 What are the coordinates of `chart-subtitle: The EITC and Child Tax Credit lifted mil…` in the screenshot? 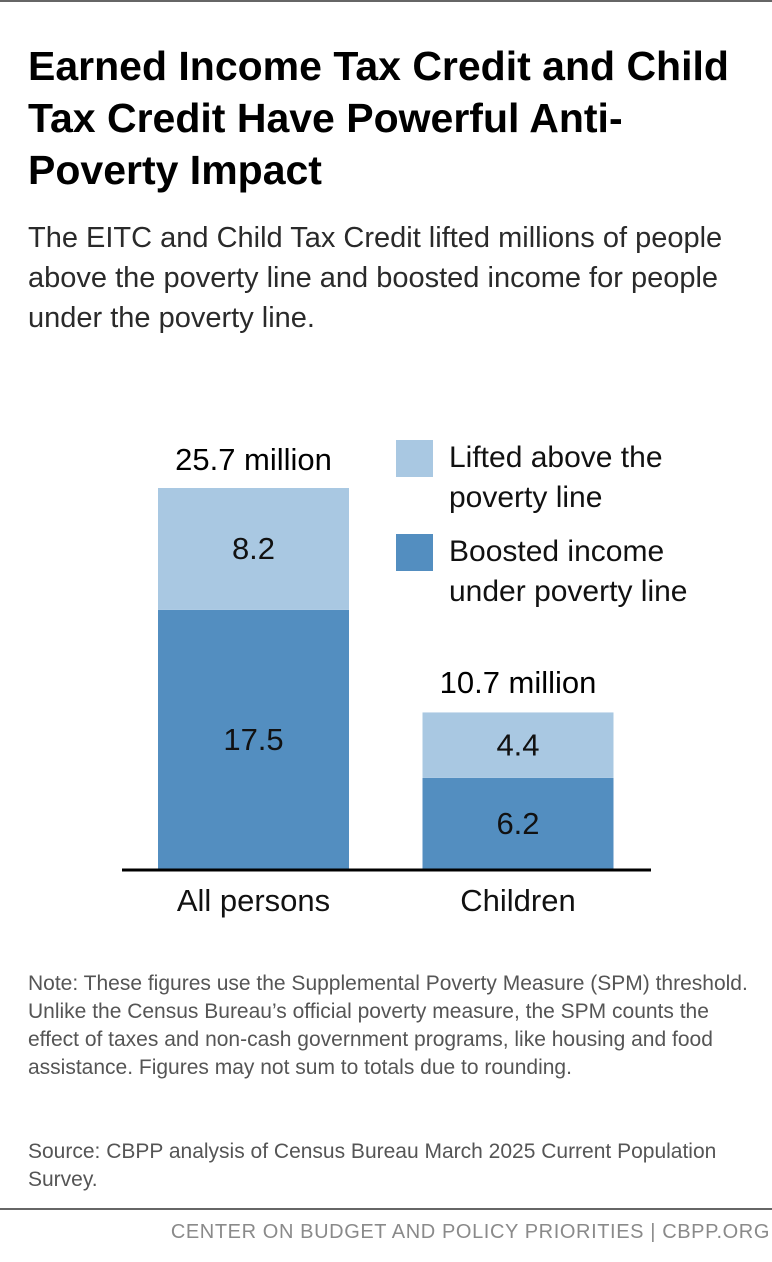 It's located at (375, 278).